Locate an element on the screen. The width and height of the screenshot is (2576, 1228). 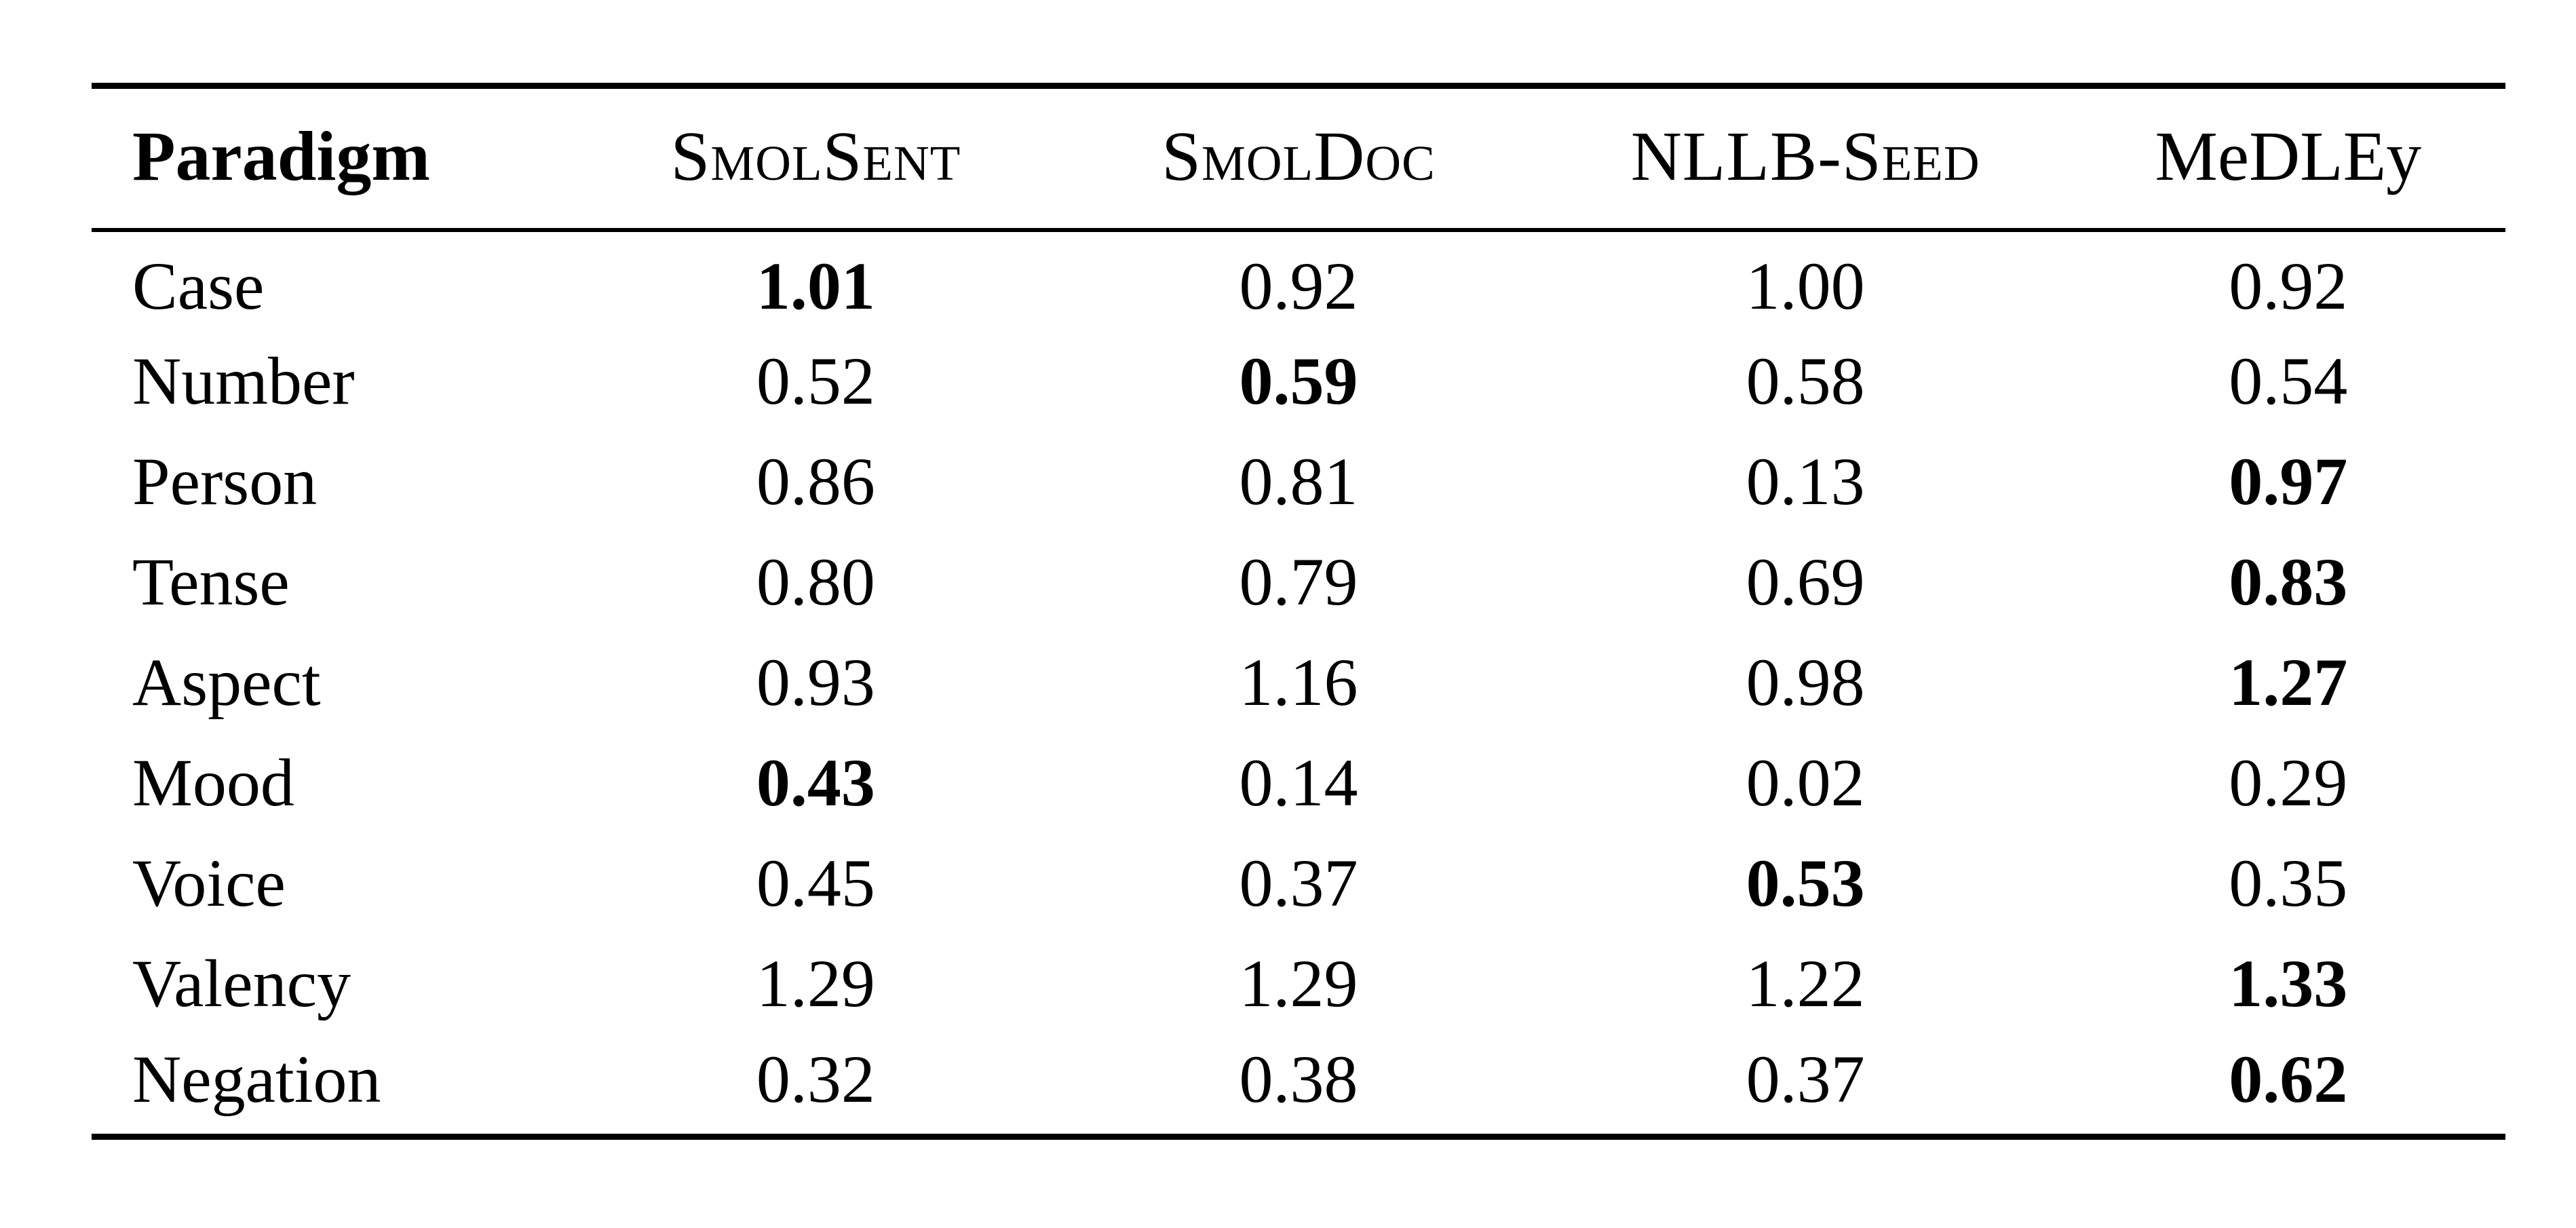
value-cell: 1.16 is located at coordinates (1298, 682).